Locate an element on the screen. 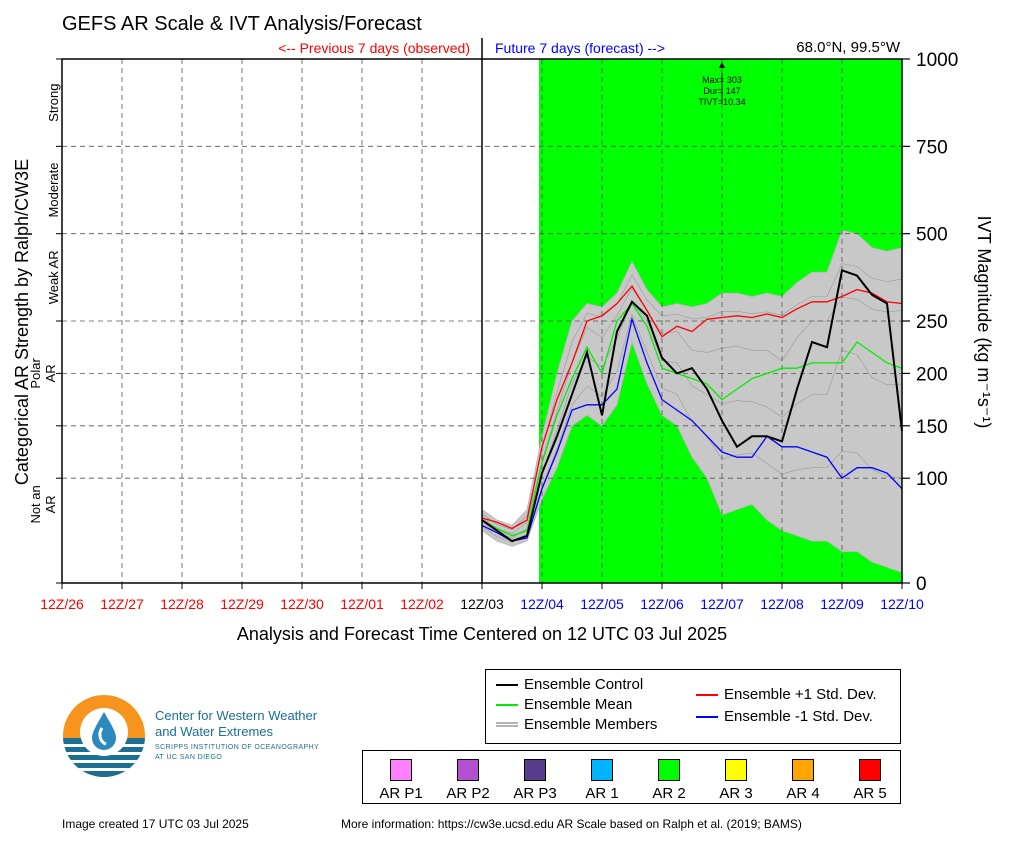 The image size is (1010, 846). cw3e-logo-icon is located at coordinates (104, 736).